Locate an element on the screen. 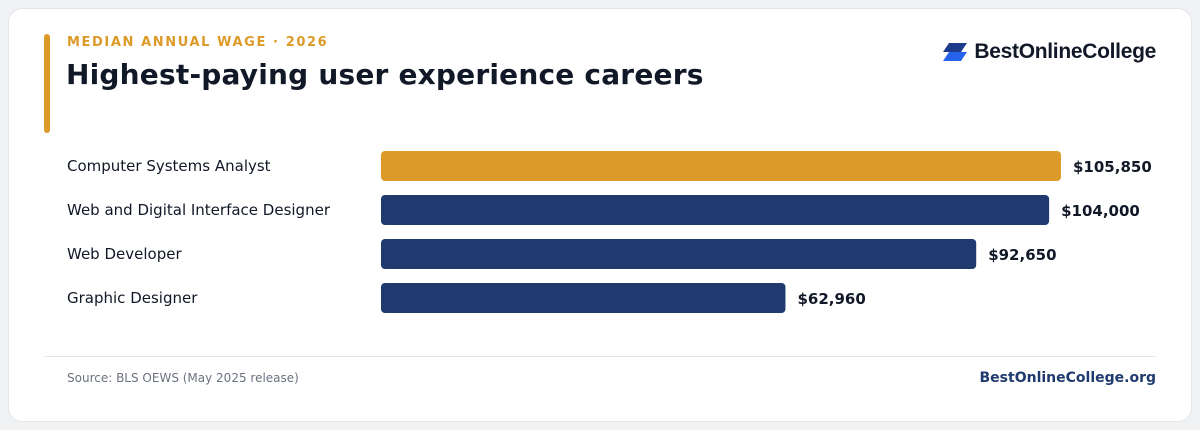 The image size is (1200, 430). logo-text: BestOnlineCollege is located at coordinates (1065, 51).